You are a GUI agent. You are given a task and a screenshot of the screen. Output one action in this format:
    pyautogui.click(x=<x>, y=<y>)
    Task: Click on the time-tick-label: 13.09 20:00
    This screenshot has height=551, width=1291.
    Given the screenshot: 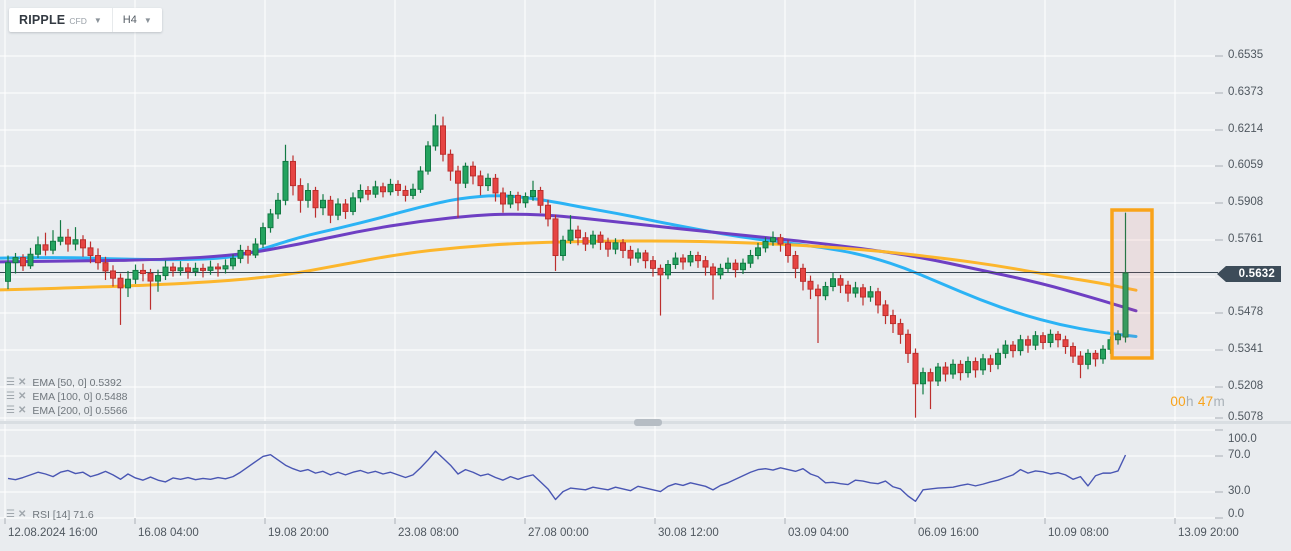 What is the action you would take?
    pyautogui.click(x=1208, y=533)
    